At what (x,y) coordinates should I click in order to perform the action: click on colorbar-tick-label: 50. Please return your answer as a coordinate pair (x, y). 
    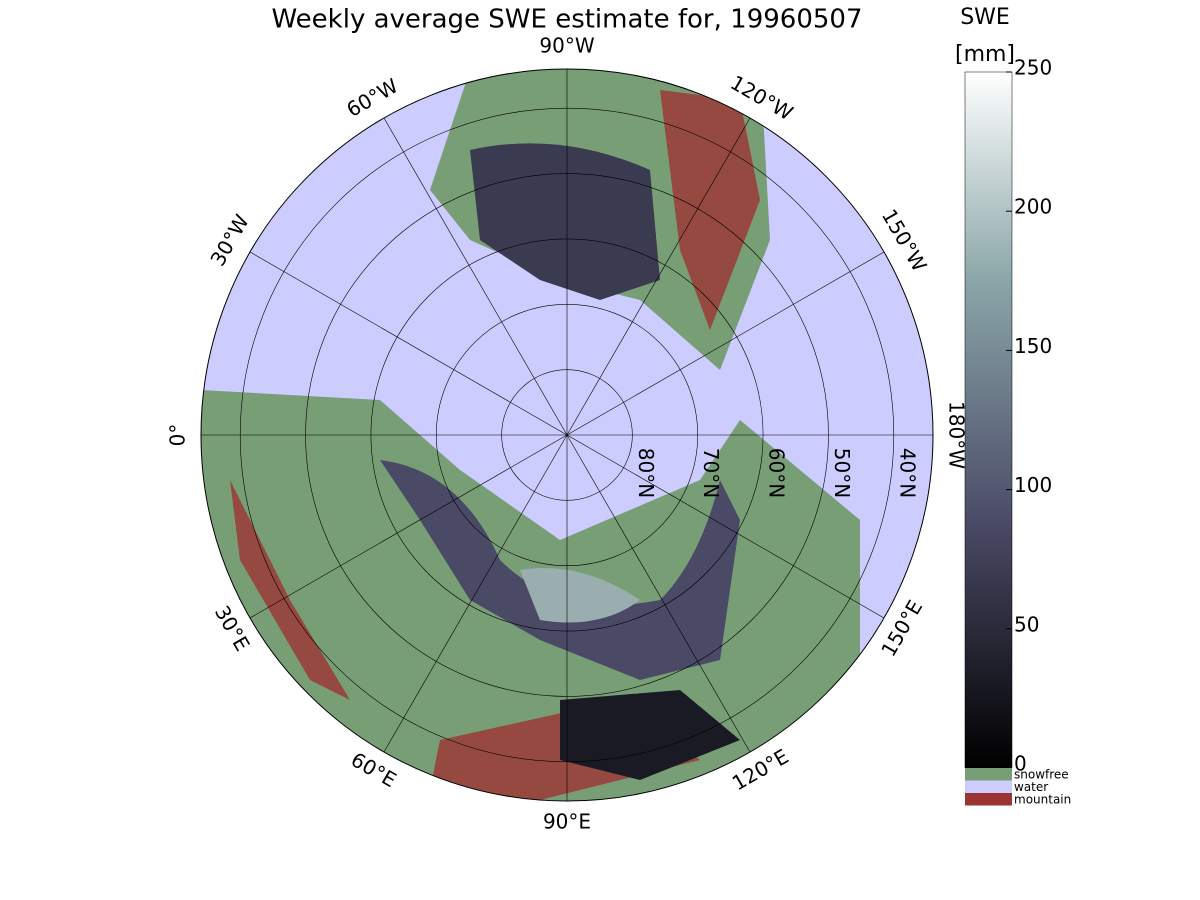
    Looking at the image, I should click on (1026, 624).